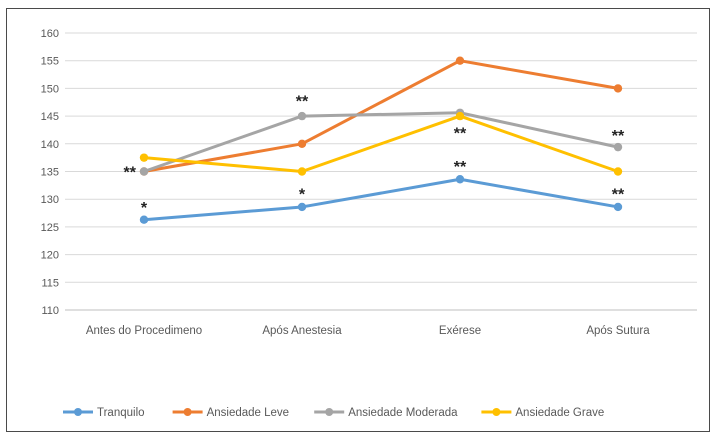 Image resolution: width=718 pixels, height=437 pixels. What do you see at coordinates (50, 34) in the screenshot?
I see `y-tick-label: 160` at bounding box center [50, 34].